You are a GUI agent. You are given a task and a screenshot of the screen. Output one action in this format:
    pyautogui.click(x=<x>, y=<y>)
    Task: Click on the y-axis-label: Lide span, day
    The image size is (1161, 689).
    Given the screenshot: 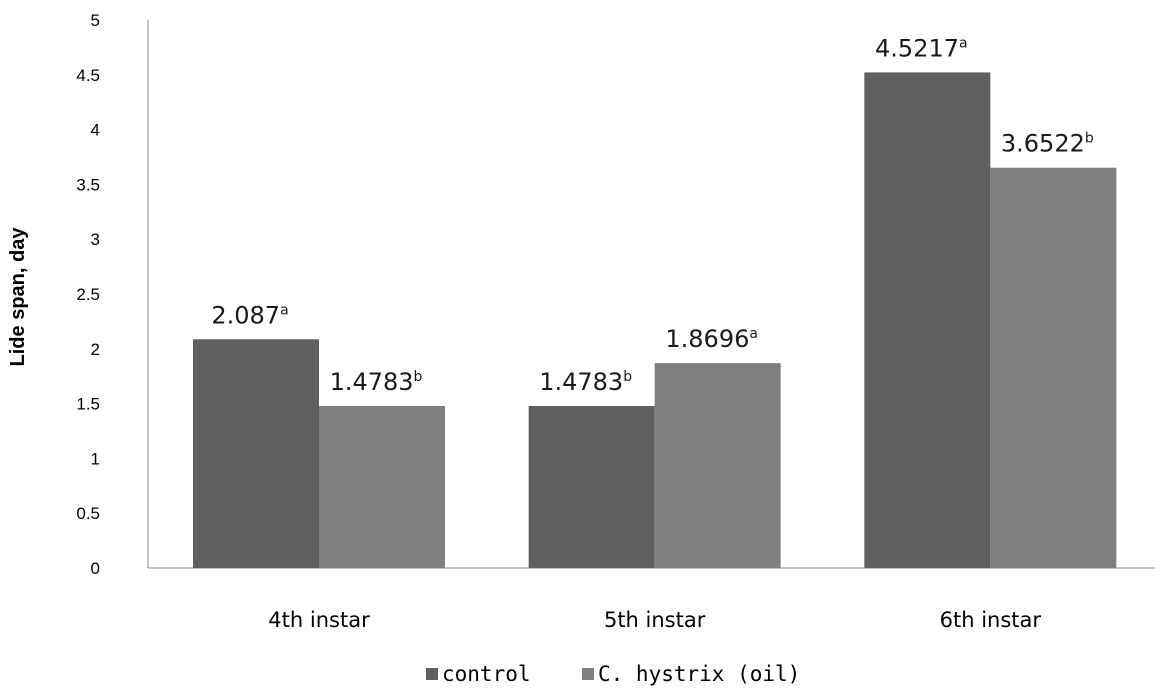 What is the action you would take?
    pyautogui.click(x=18, y=297)
    